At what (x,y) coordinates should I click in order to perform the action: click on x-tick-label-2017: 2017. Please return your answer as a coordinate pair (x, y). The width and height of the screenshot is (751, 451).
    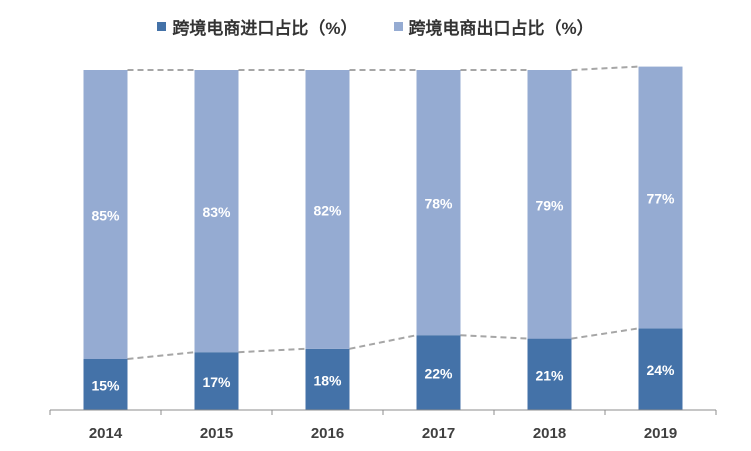
    Looking at the image, I should click on (438, 433).